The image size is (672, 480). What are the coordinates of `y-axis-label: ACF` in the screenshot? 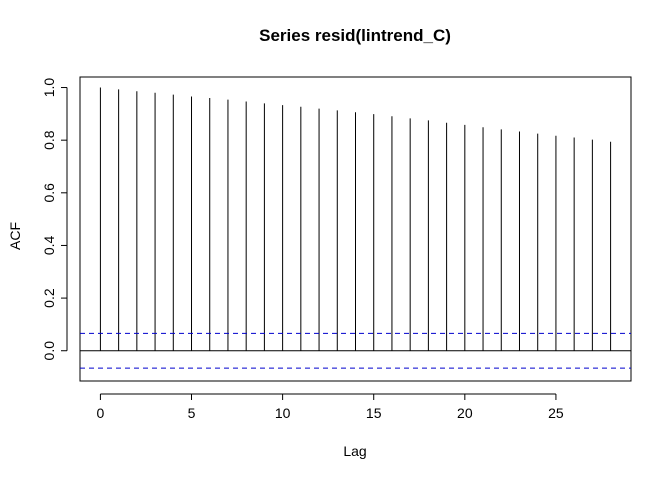 It's located at (15, 236).